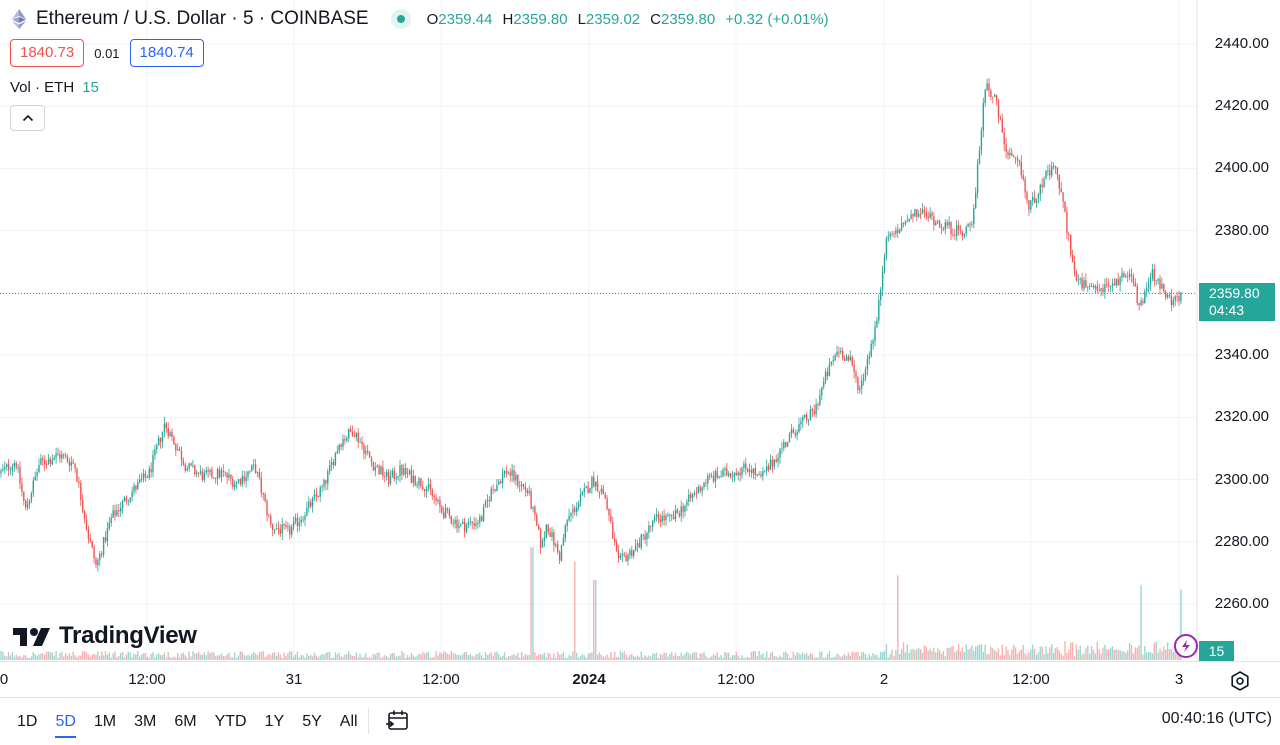 The image size is (1280, 745). I want to click on flash-icon, so click(1186, 646).